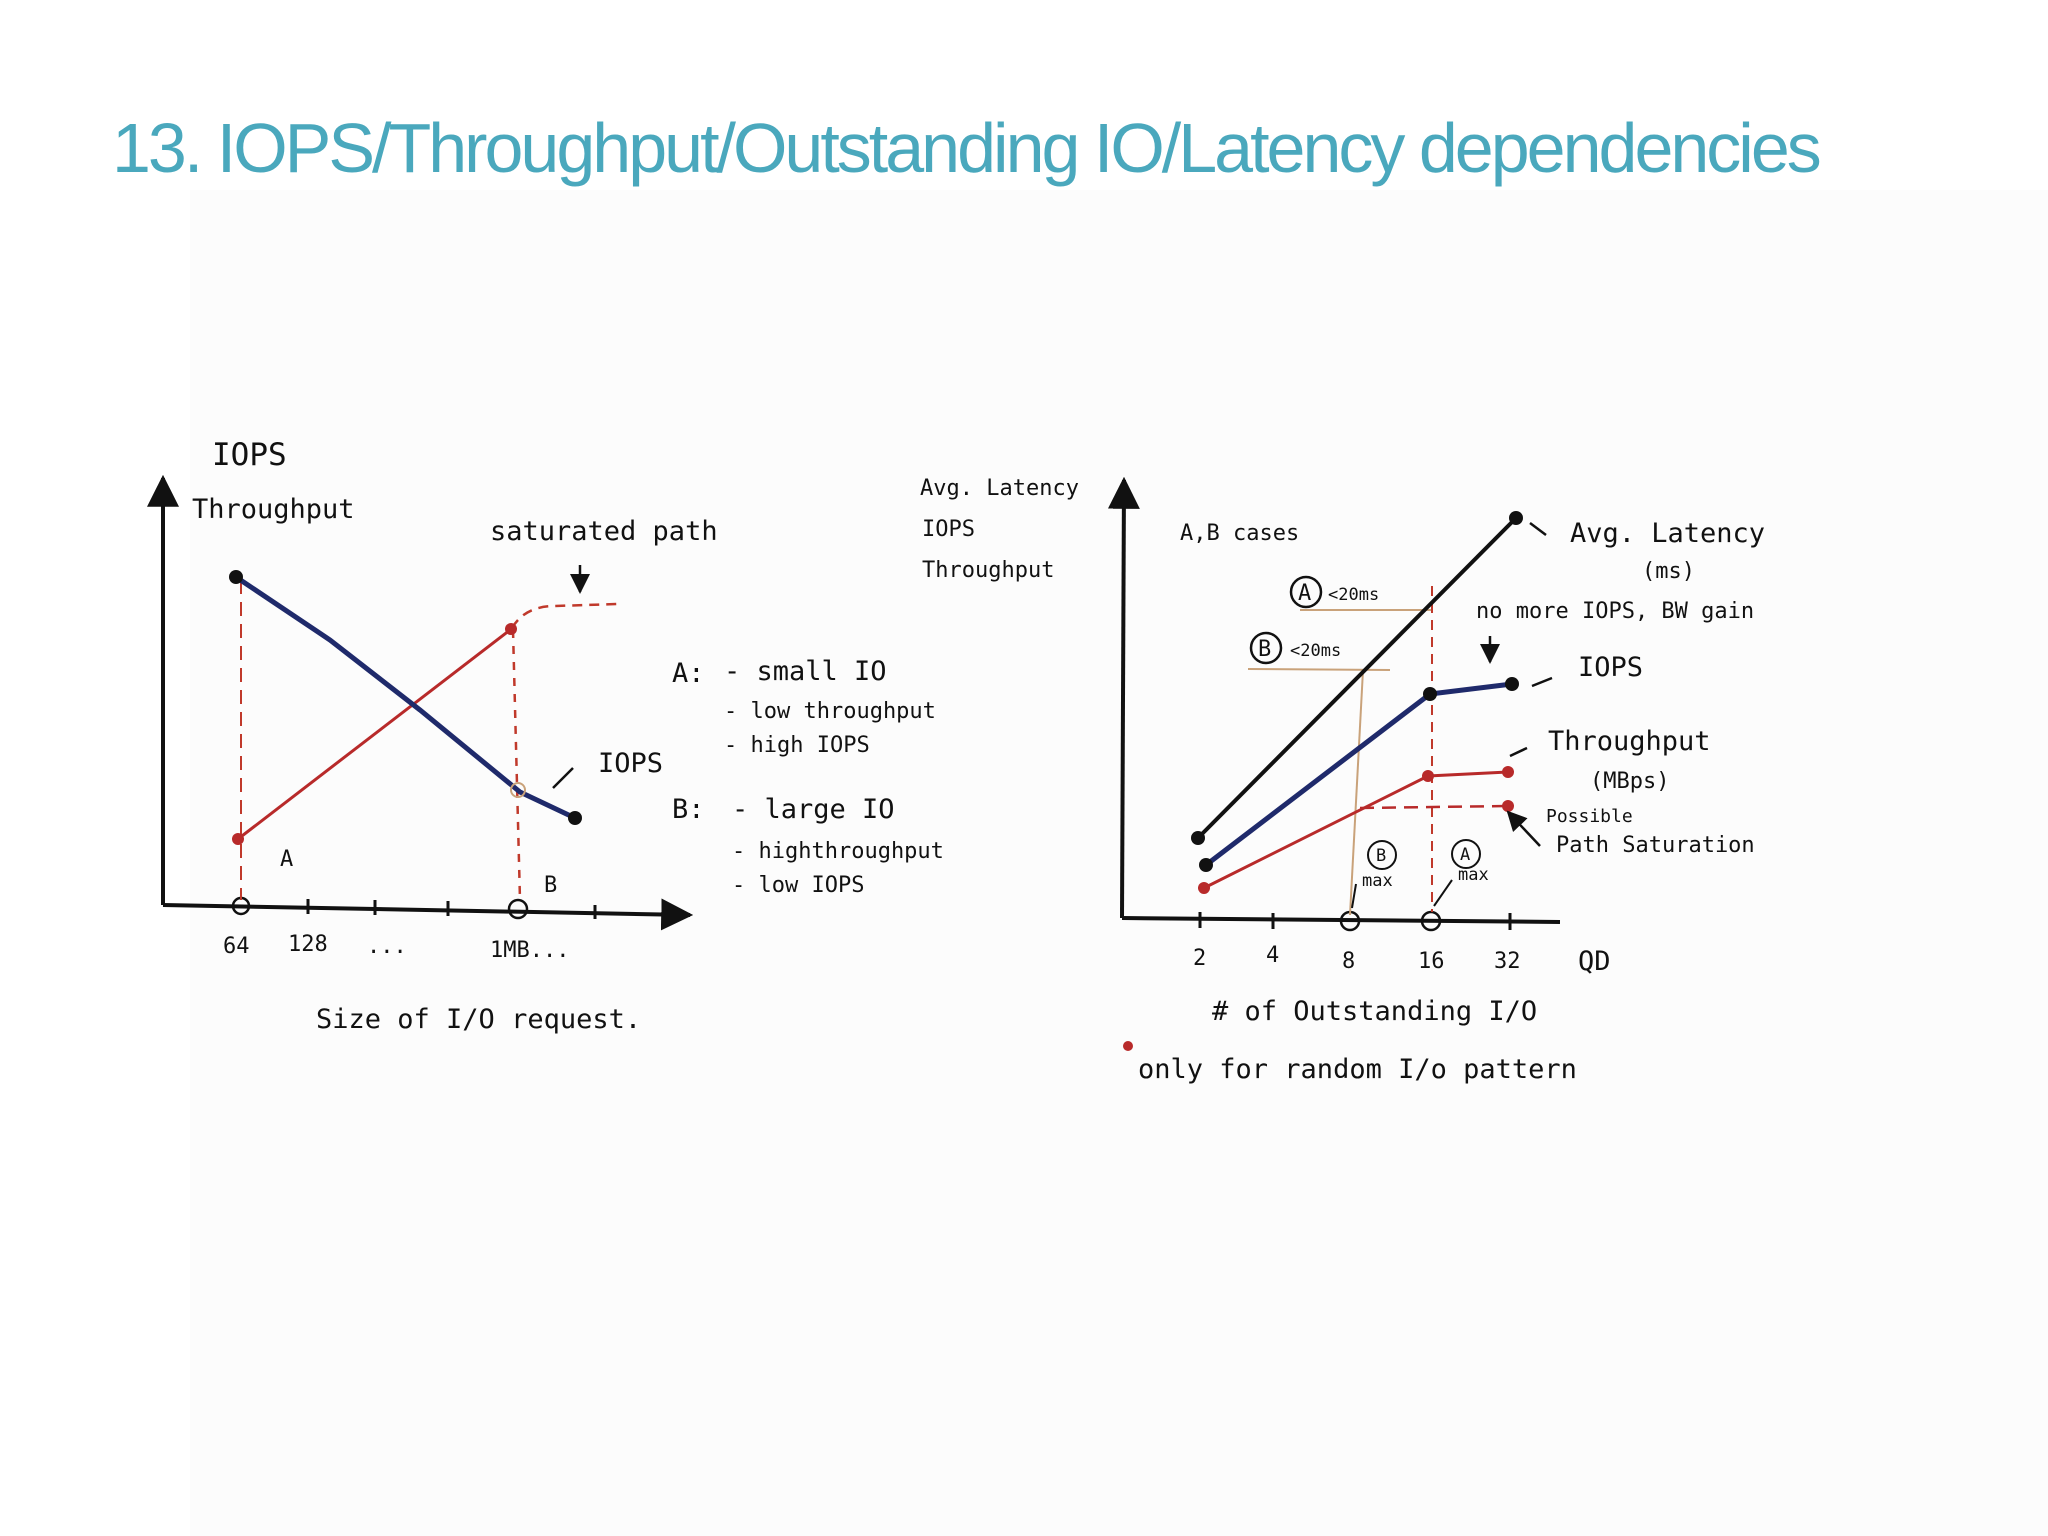 The image size is (2048, 1536). What do you see at coordinates (1430, 694) in the screenshot?
I see `right-iops-knee` at bounding box center [1430, 694].